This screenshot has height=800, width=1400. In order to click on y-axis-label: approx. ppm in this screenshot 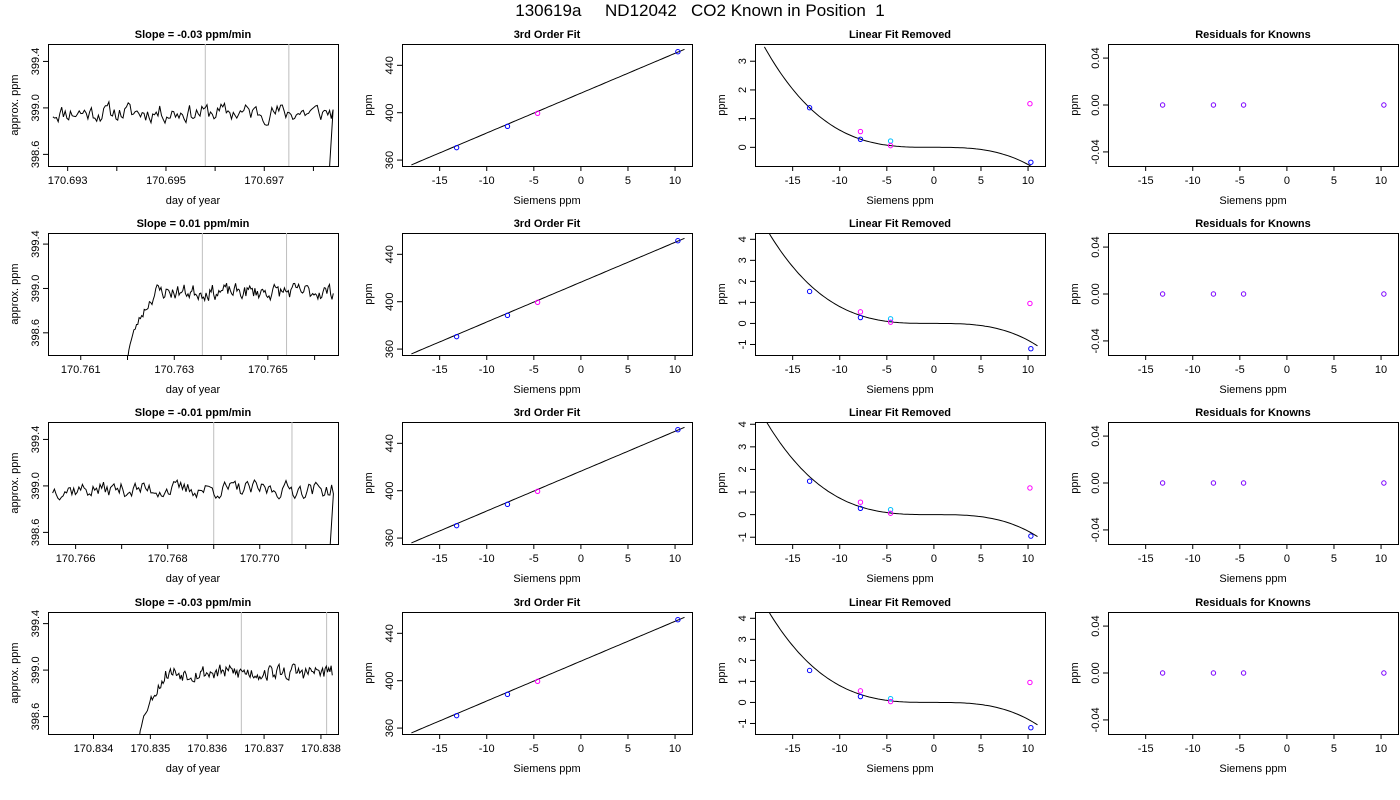, I will do `click(15, 482)`.